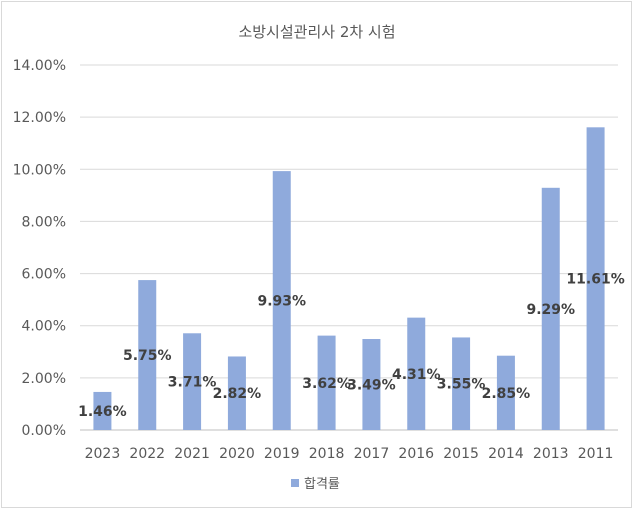  Describe the element at coordinates (192, 454) in the screenshot. I see `x-tick-label: 2021` at that location.